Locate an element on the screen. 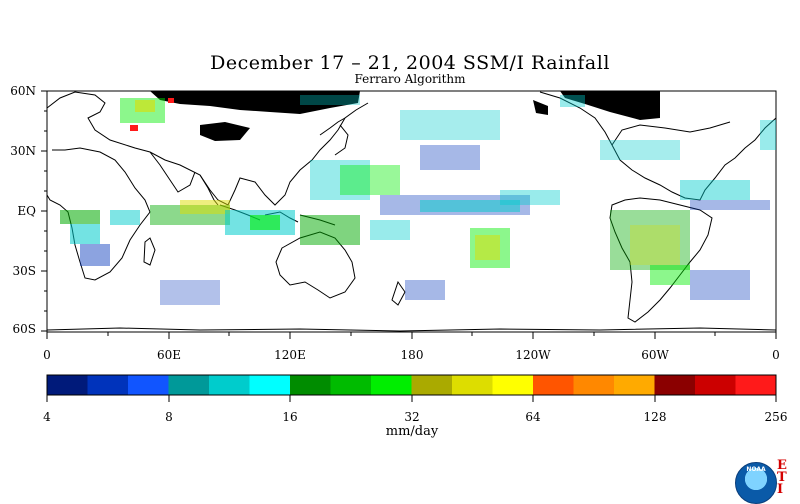  lat-label-30s: 30S is located at coordinates (24, 271).